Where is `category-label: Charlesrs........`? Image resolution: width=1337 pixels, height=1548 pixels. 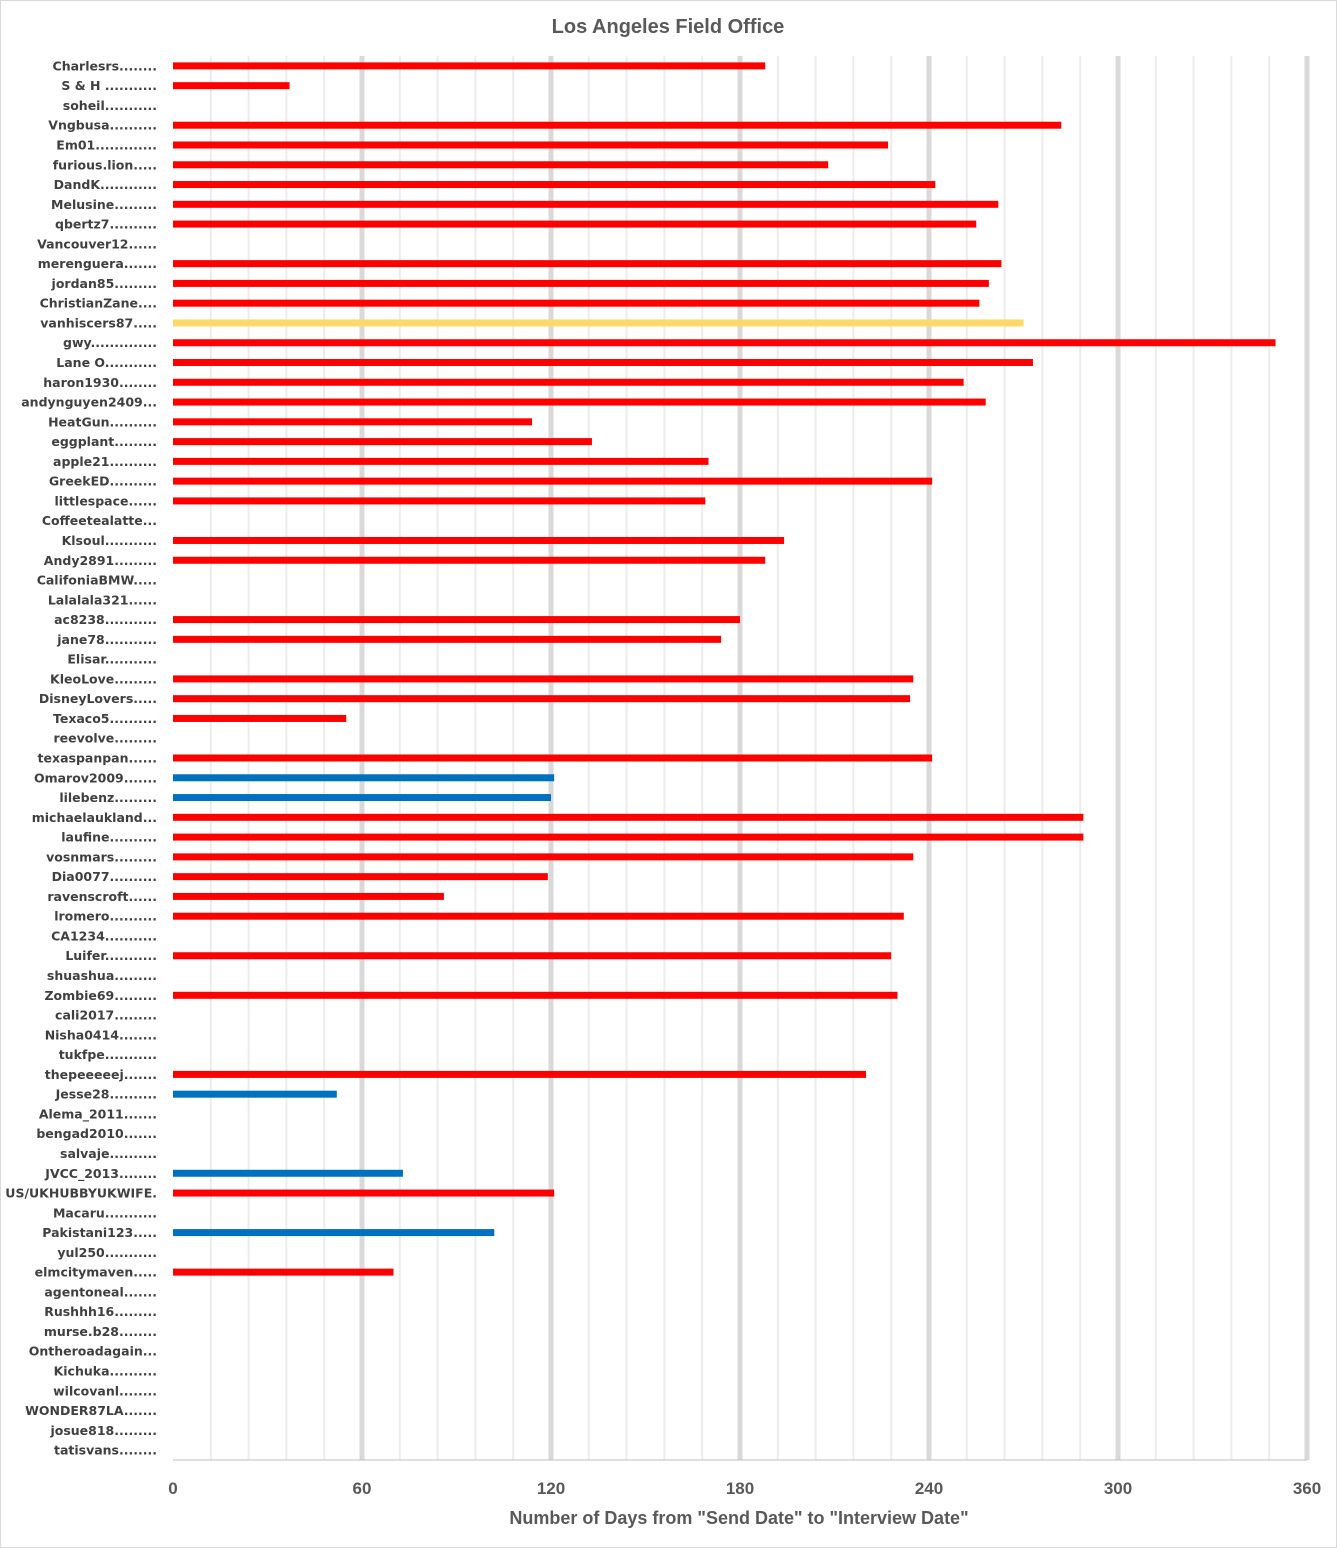 category-label: Charlesrs........ is located at coordinates (105, 65).